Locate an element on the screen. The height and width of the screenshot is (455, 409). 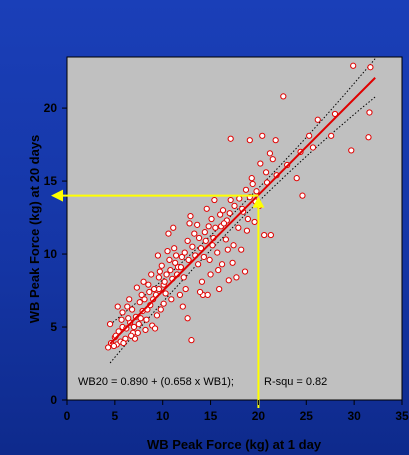
x-tick-label: 25 is located at coordinates (307, 416).